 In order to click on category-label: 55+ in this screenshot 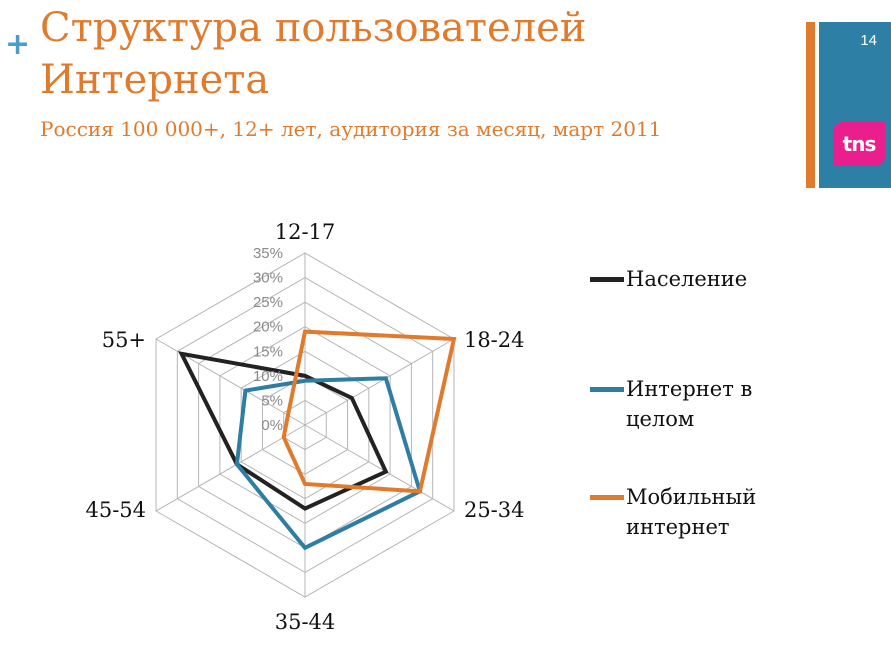, I will do `click(124, 340)`.